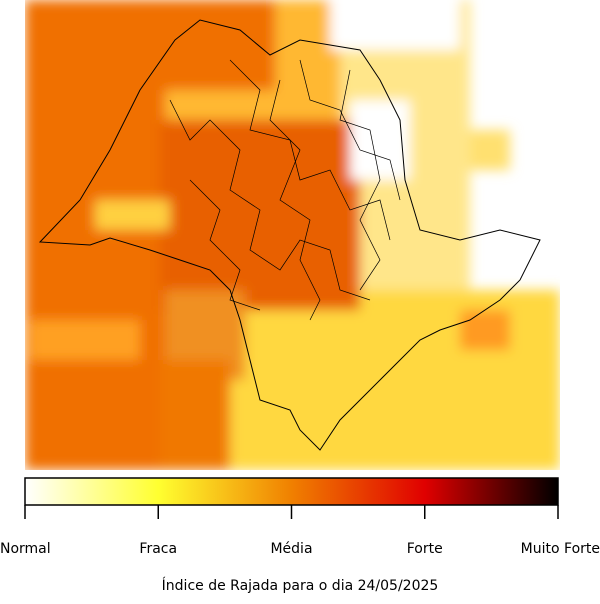  What do you see at coordinates (25, 549) in the screenshot?
I see `colorbar-label: Normal` at bounding box center [25, 549].